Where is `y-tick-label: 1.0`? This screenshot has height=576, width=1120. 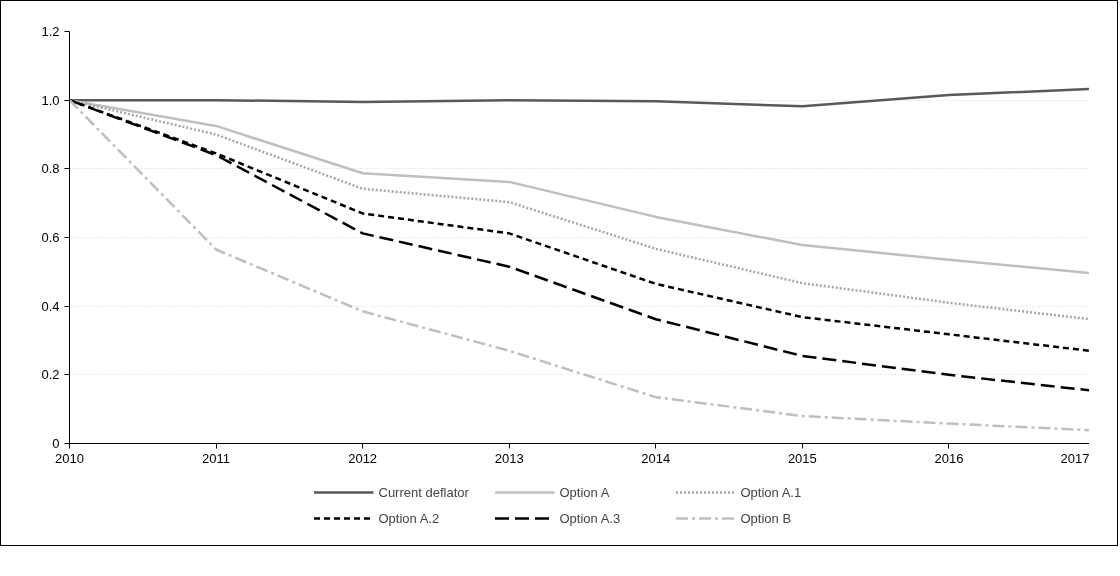
y-tick-label: 1.0 is located at coordinates (50, 100).